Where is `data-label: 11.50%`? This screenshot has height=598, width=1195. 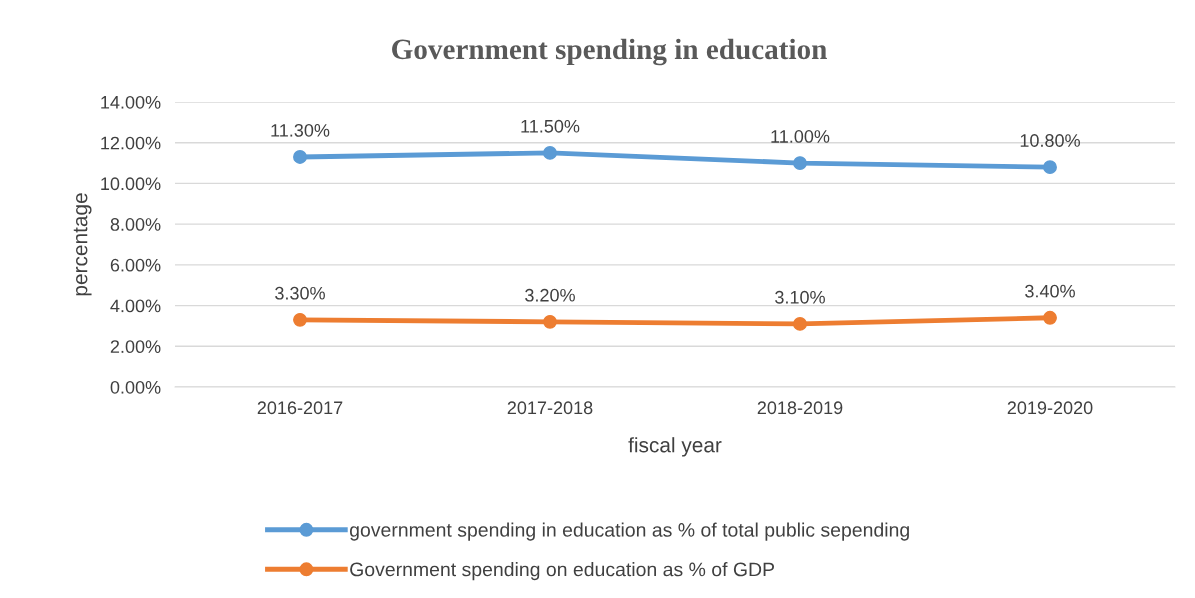 data-label: 11.50% is located at coordinates (550, 126).